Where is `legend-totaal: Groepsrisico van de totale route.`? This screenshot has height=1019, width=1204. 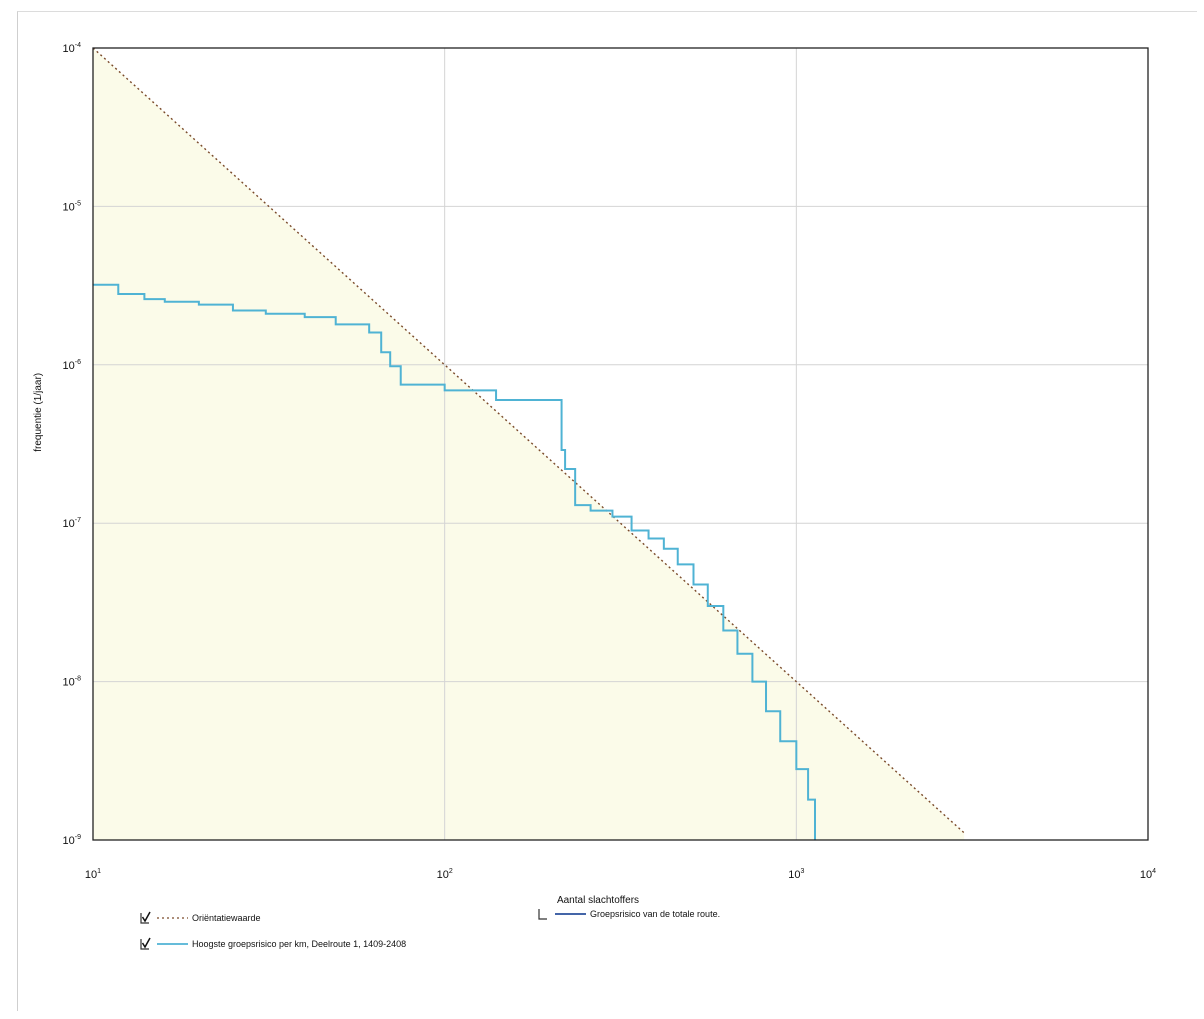
legend-totaal: Groepsrisico van de totale route. is located at coordinates (629, 914).